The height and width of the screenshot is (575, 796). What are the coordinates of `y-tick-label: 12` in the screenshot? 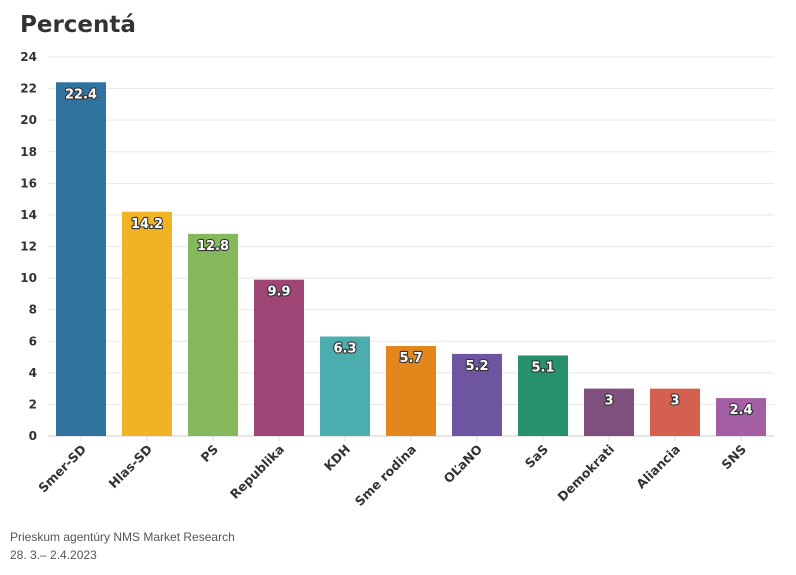 It's located at (28, 247).